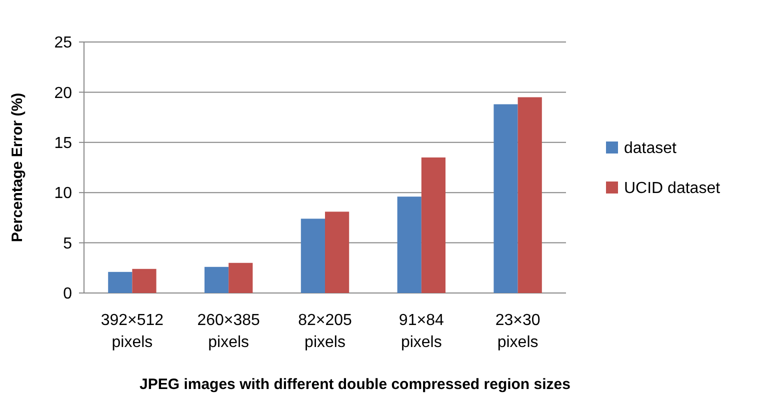 This screenshot has width=764, height=401. Describe the element at coordinates (132, 331) in the screenshot. I see `x-tick-label: 392×512 pixels` at that location.